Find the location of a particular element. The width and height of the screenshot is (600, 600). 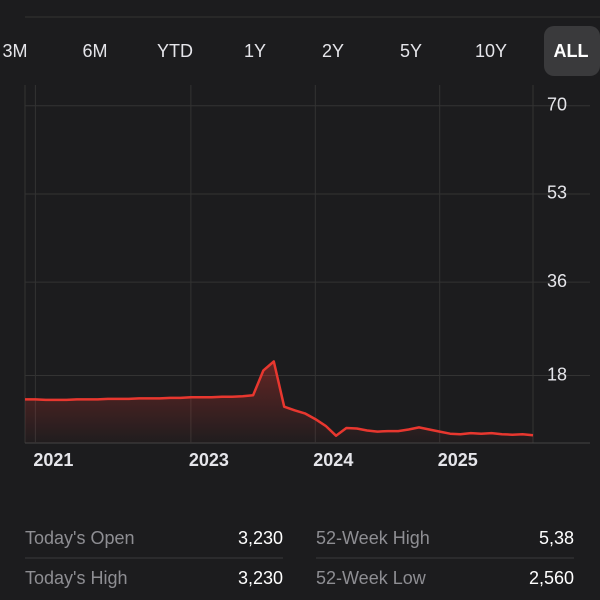

tab: 2Y is located at coordinates (333, 51).